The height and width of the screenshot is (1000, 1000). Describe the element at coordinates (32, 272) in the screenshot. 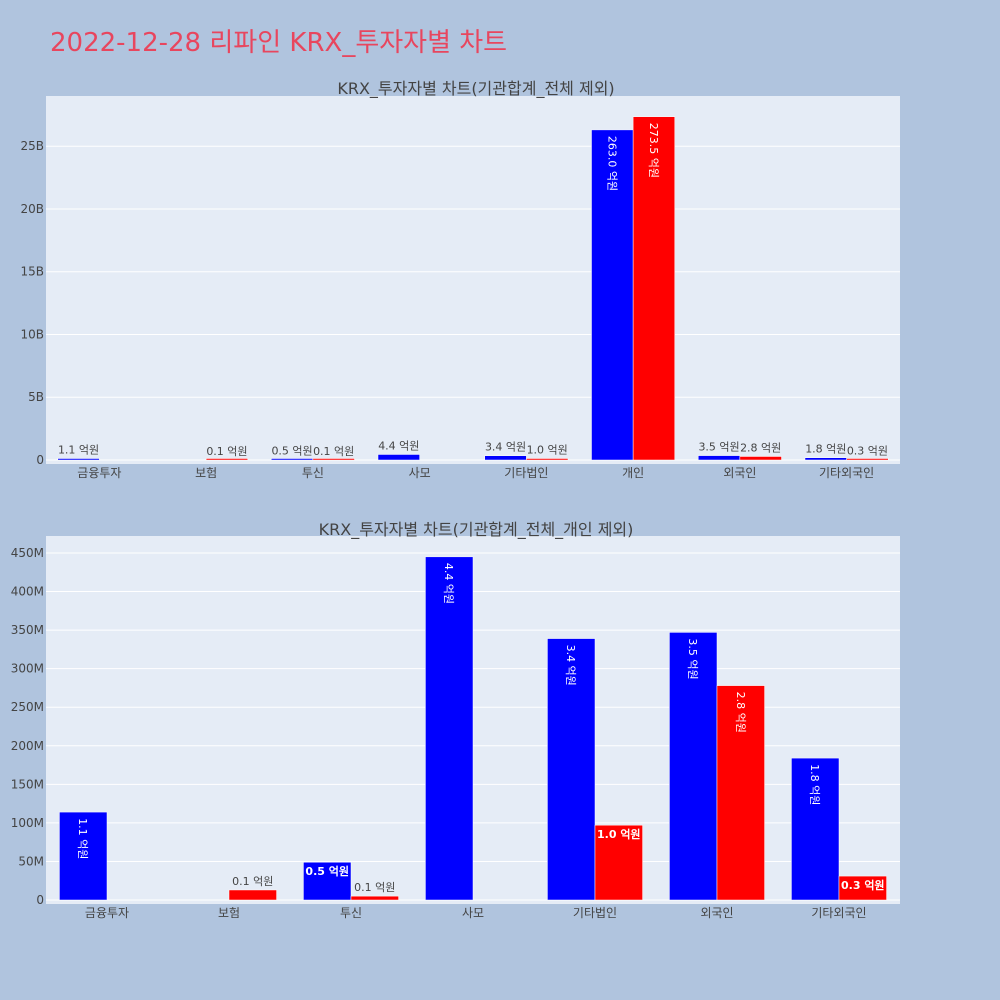

I see `y-tick-label: 15B` at that location.